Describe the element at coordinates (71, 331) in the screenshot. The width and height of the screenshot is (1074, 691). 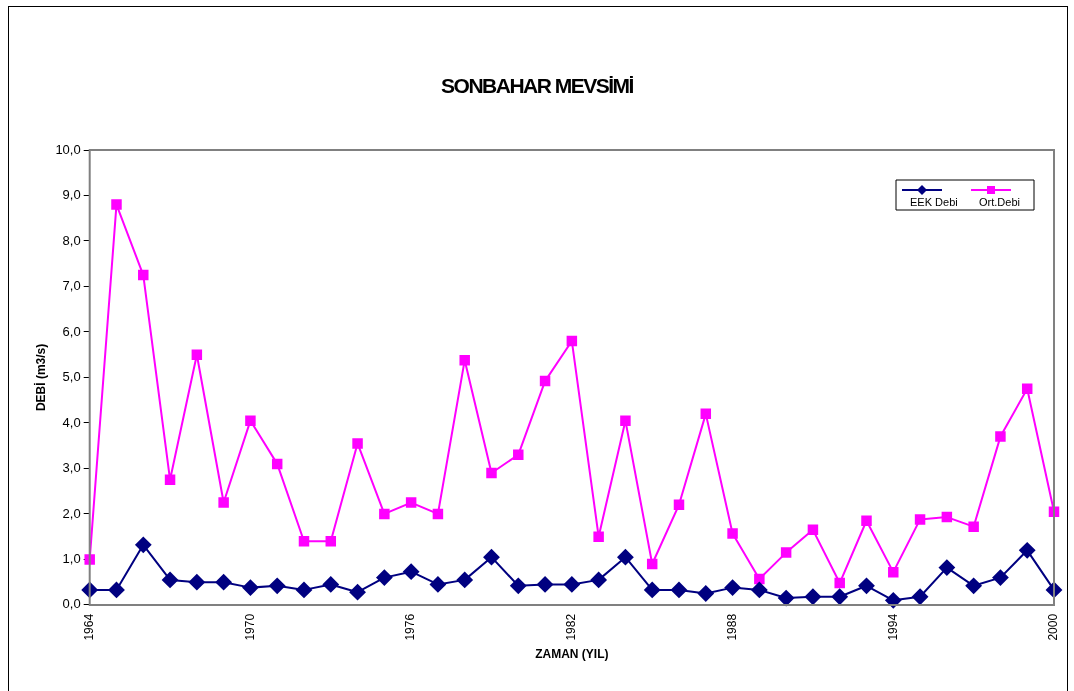
I see `y-tick-label: 6,0` at that location.